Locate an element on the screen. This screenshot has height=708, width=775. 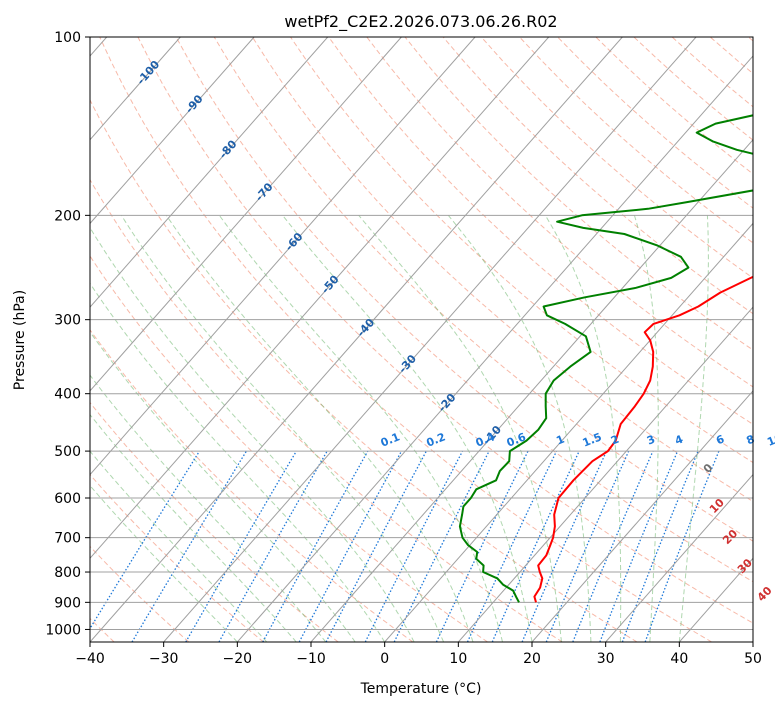
y-tick-label: 700 is located at coordinates (67, 539).